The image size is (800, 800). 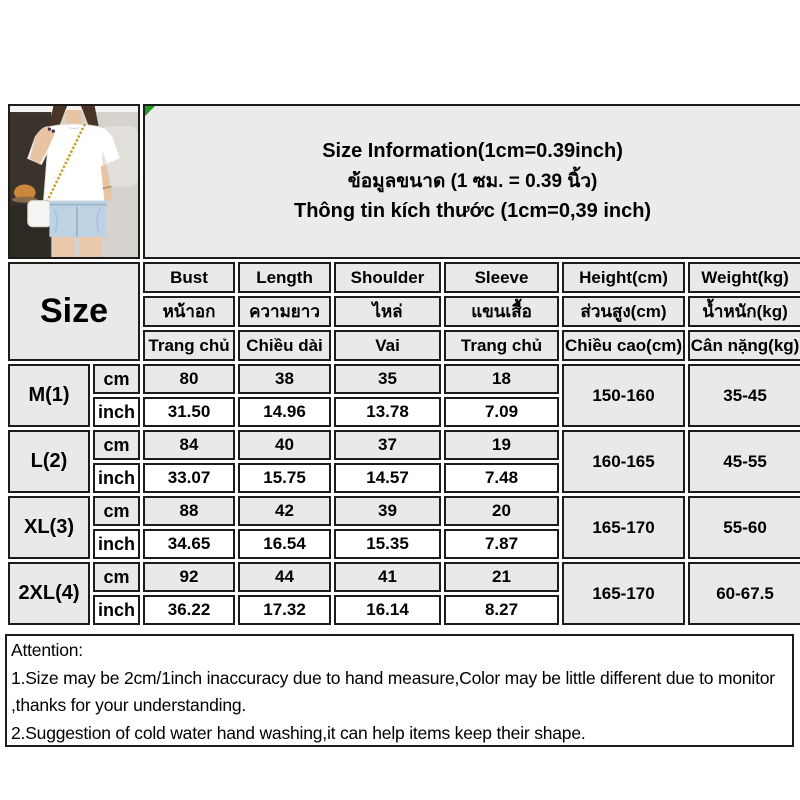 What do you see at coordinates (624, 345) in the screenshot?
I see `col-header-height-vi: Chiều cao(cm)` at bounding box center [624, 345].